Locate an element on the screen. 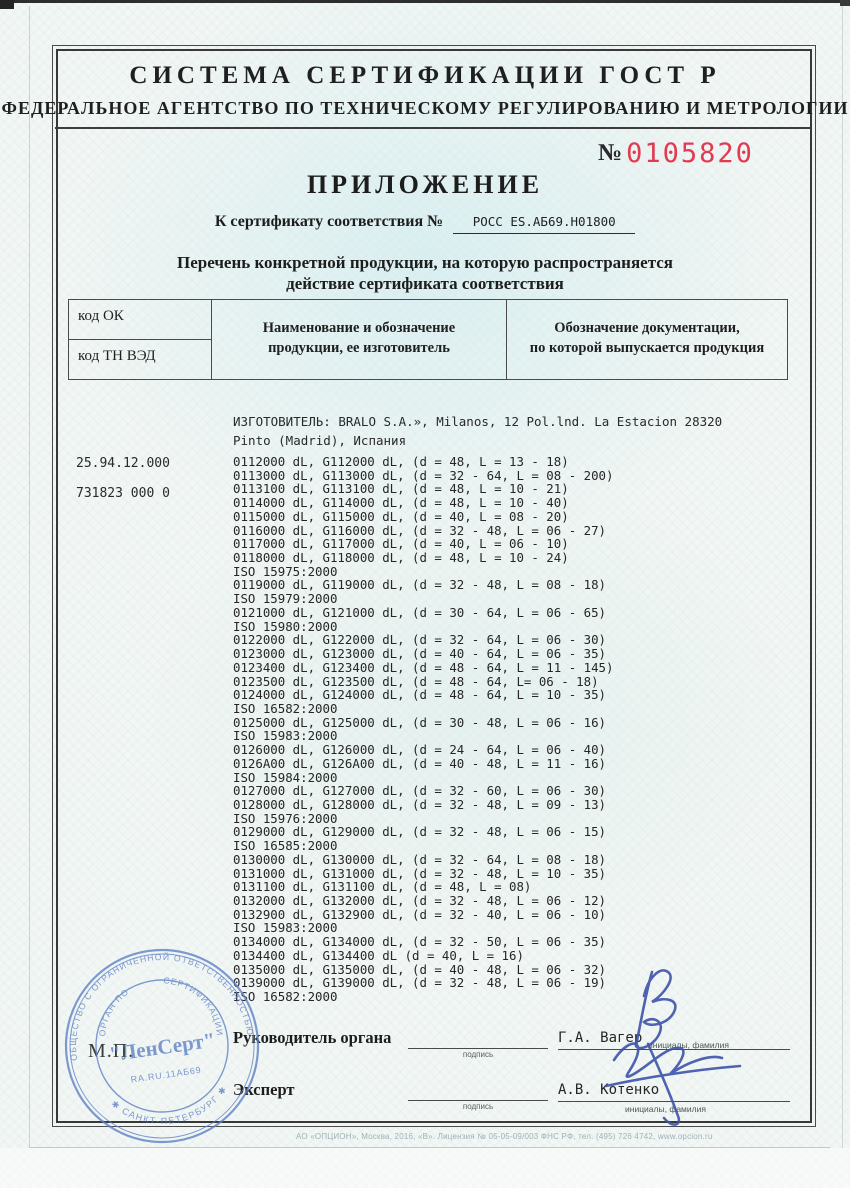  head-of-body-label: Руководитель органа is located at coordinates (312, 1037).